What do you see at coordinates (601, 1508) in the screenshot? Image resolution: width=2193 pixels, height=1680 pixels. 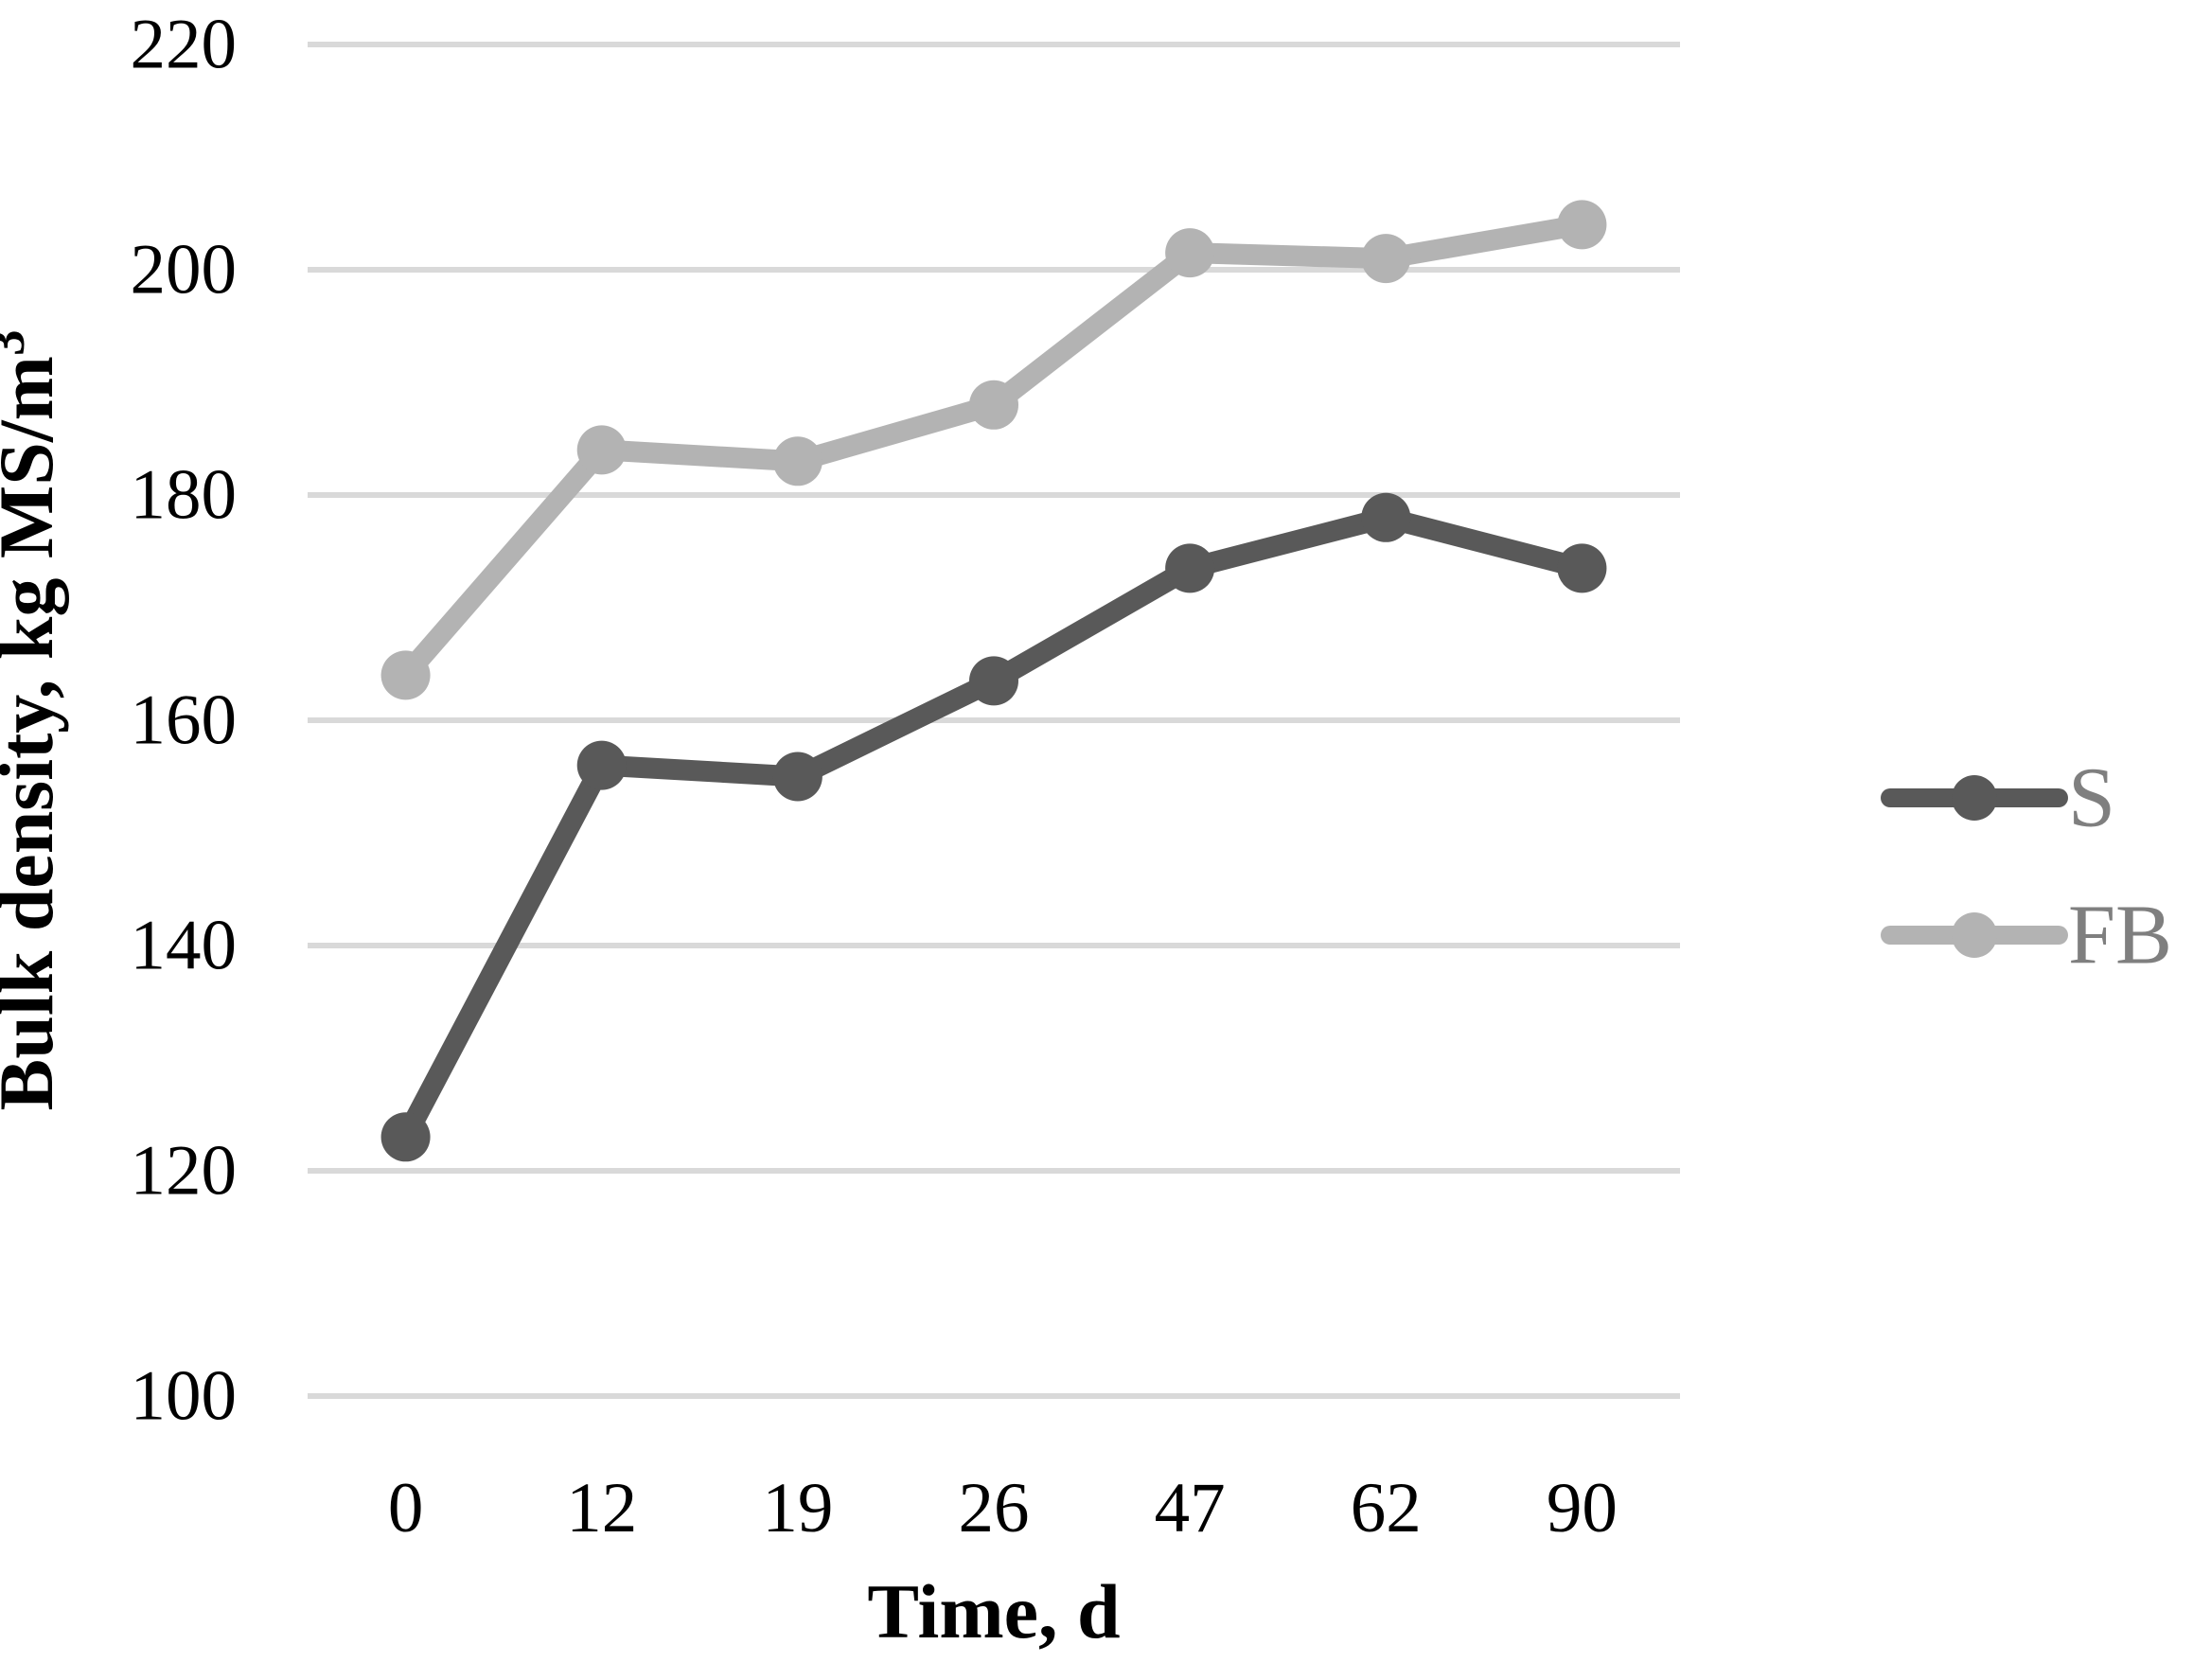 I see `x-tick-label: 12` at bounding box center [601, 1508].